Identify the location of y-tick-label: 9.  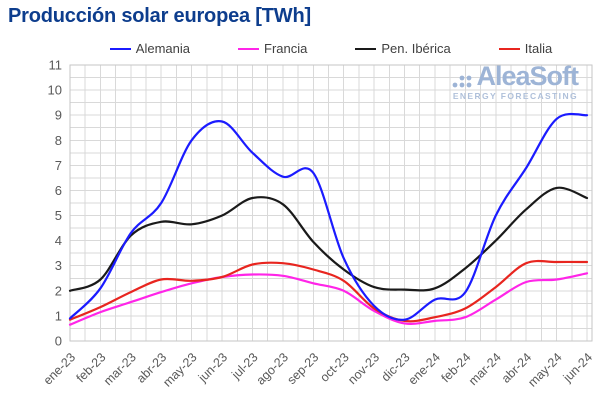
(58, 115).